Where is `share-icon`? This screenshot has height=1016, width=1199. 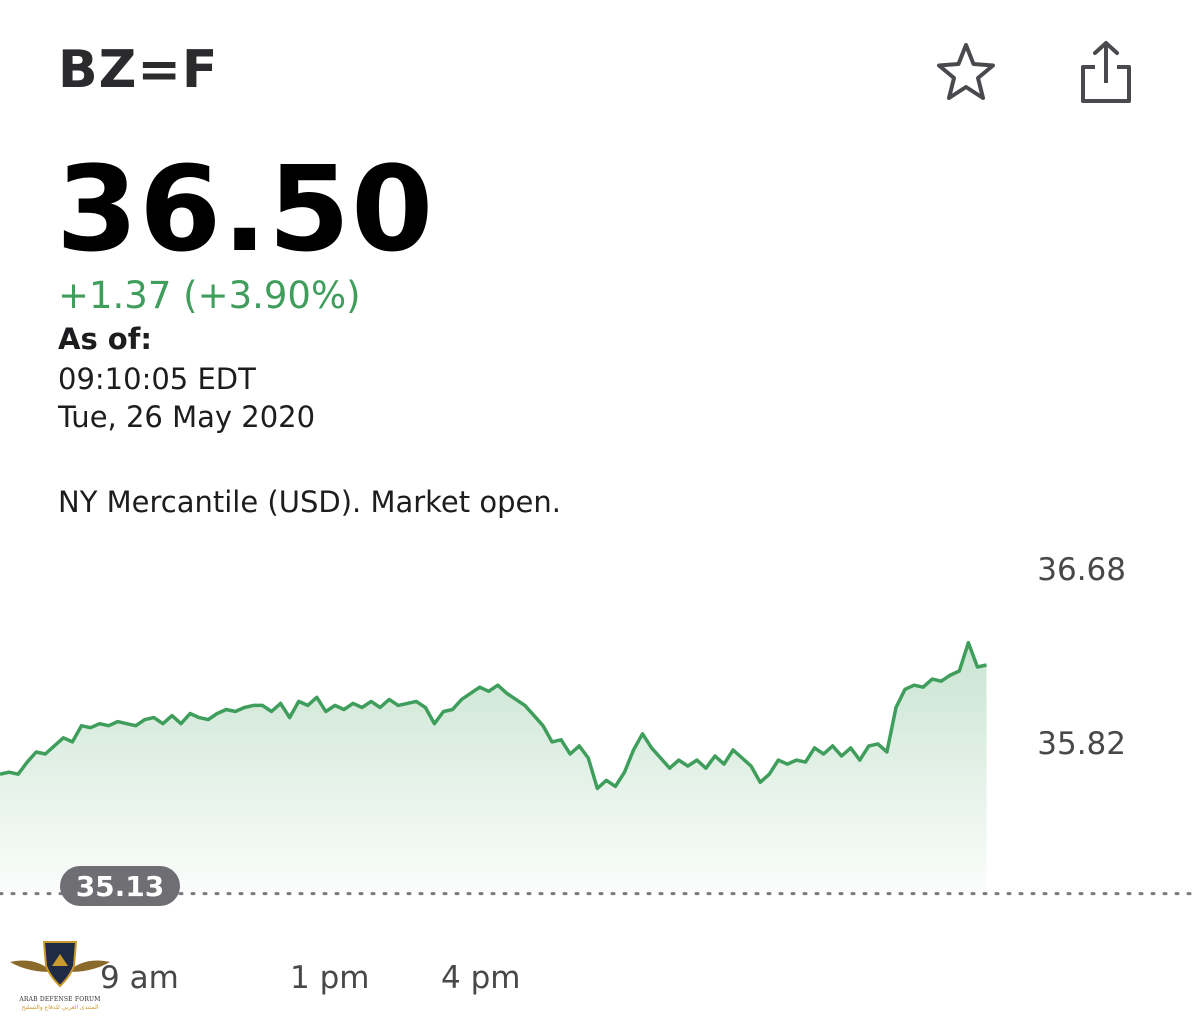
share-icon is located at coordinates (1106, 72).